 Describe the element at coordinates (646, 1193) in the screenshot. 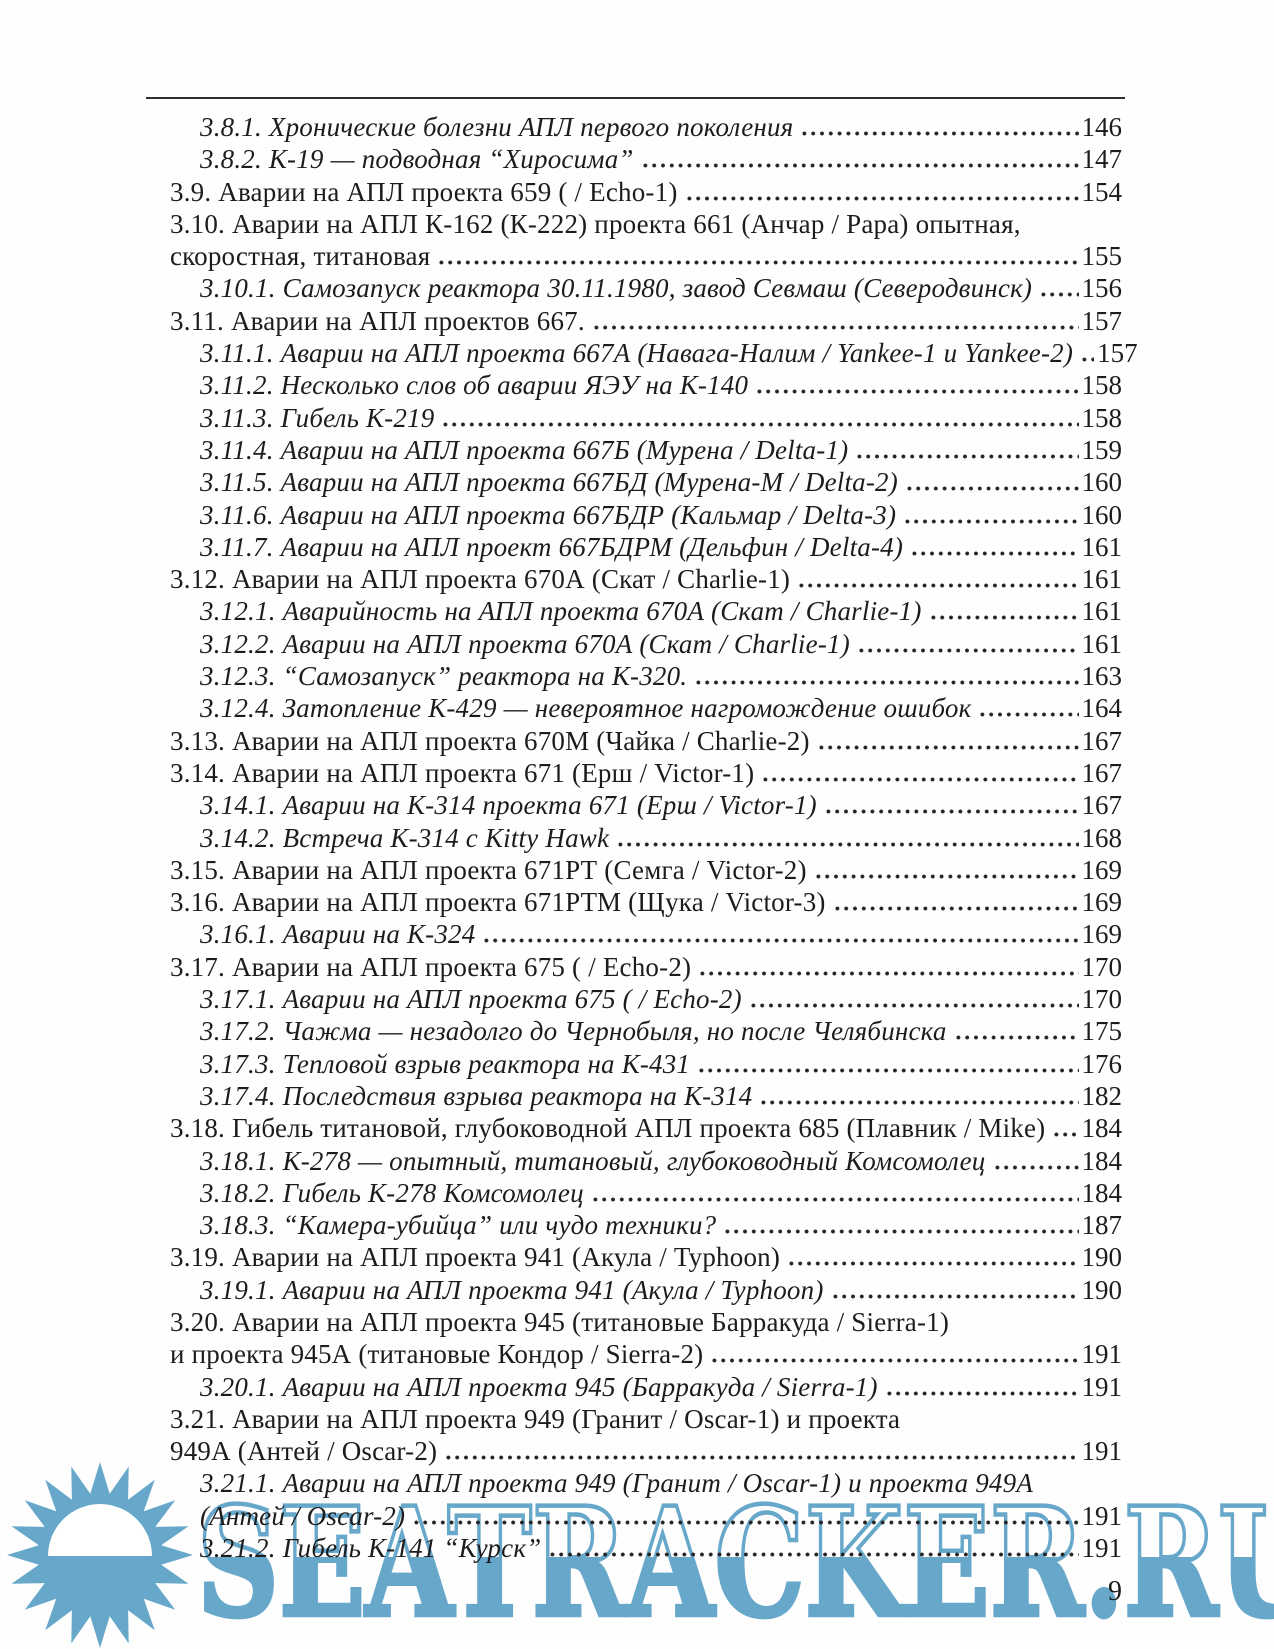

I see `toc-entry-line: 3.18.2. Гибель К-278 Комсомолец 184` at that location.